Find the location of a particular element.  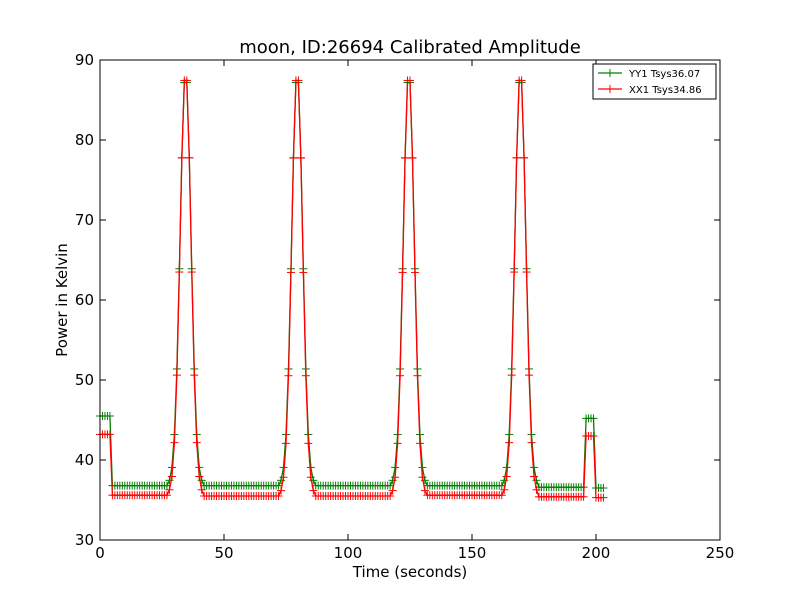

x-tick-label: 100 is located at coordinates (348, 553).